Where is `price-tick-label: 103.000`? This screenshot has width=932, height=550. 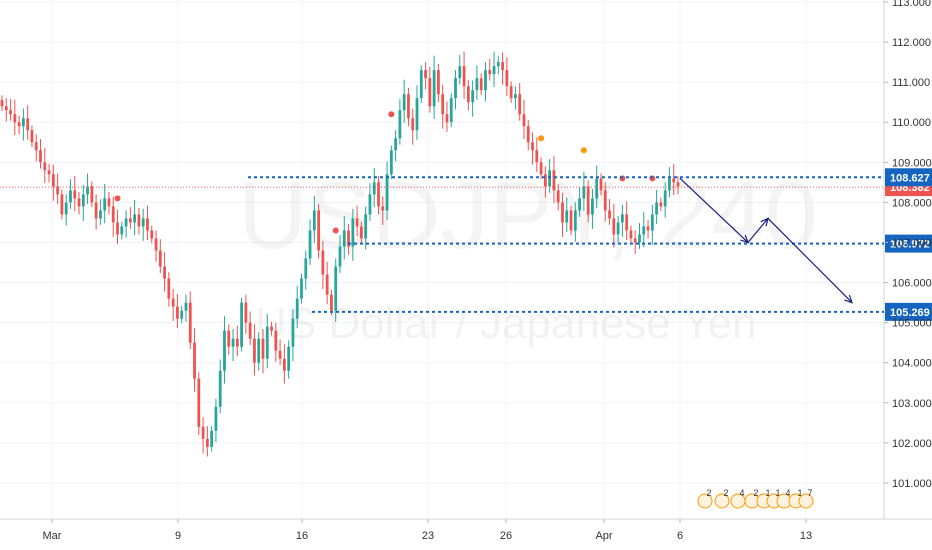
price-tick-label: 103.000 is located at coordinates (912, 404).